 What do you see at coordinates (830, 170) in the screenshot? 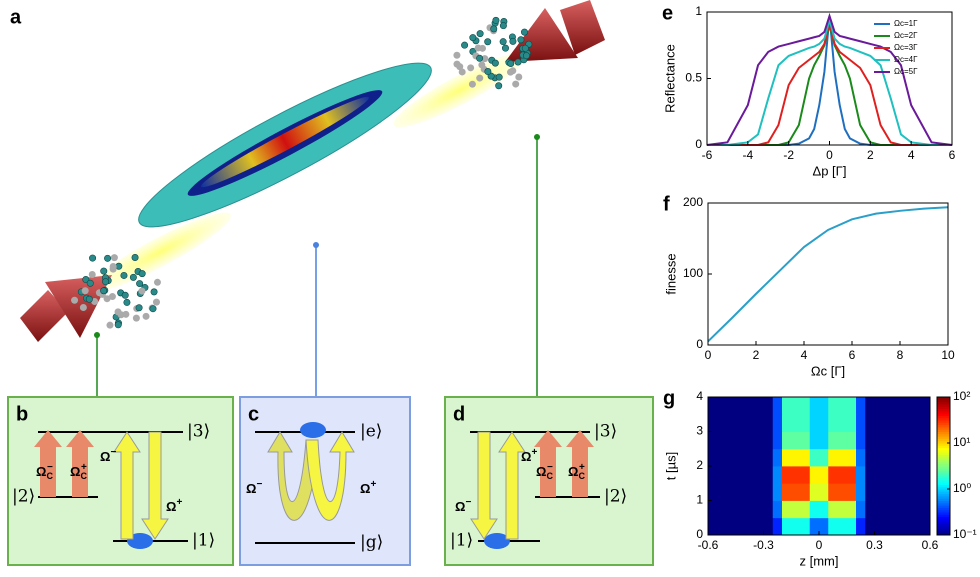
I see `x-axis-label: Δp [Γ]` at bounding box center [830, 170].